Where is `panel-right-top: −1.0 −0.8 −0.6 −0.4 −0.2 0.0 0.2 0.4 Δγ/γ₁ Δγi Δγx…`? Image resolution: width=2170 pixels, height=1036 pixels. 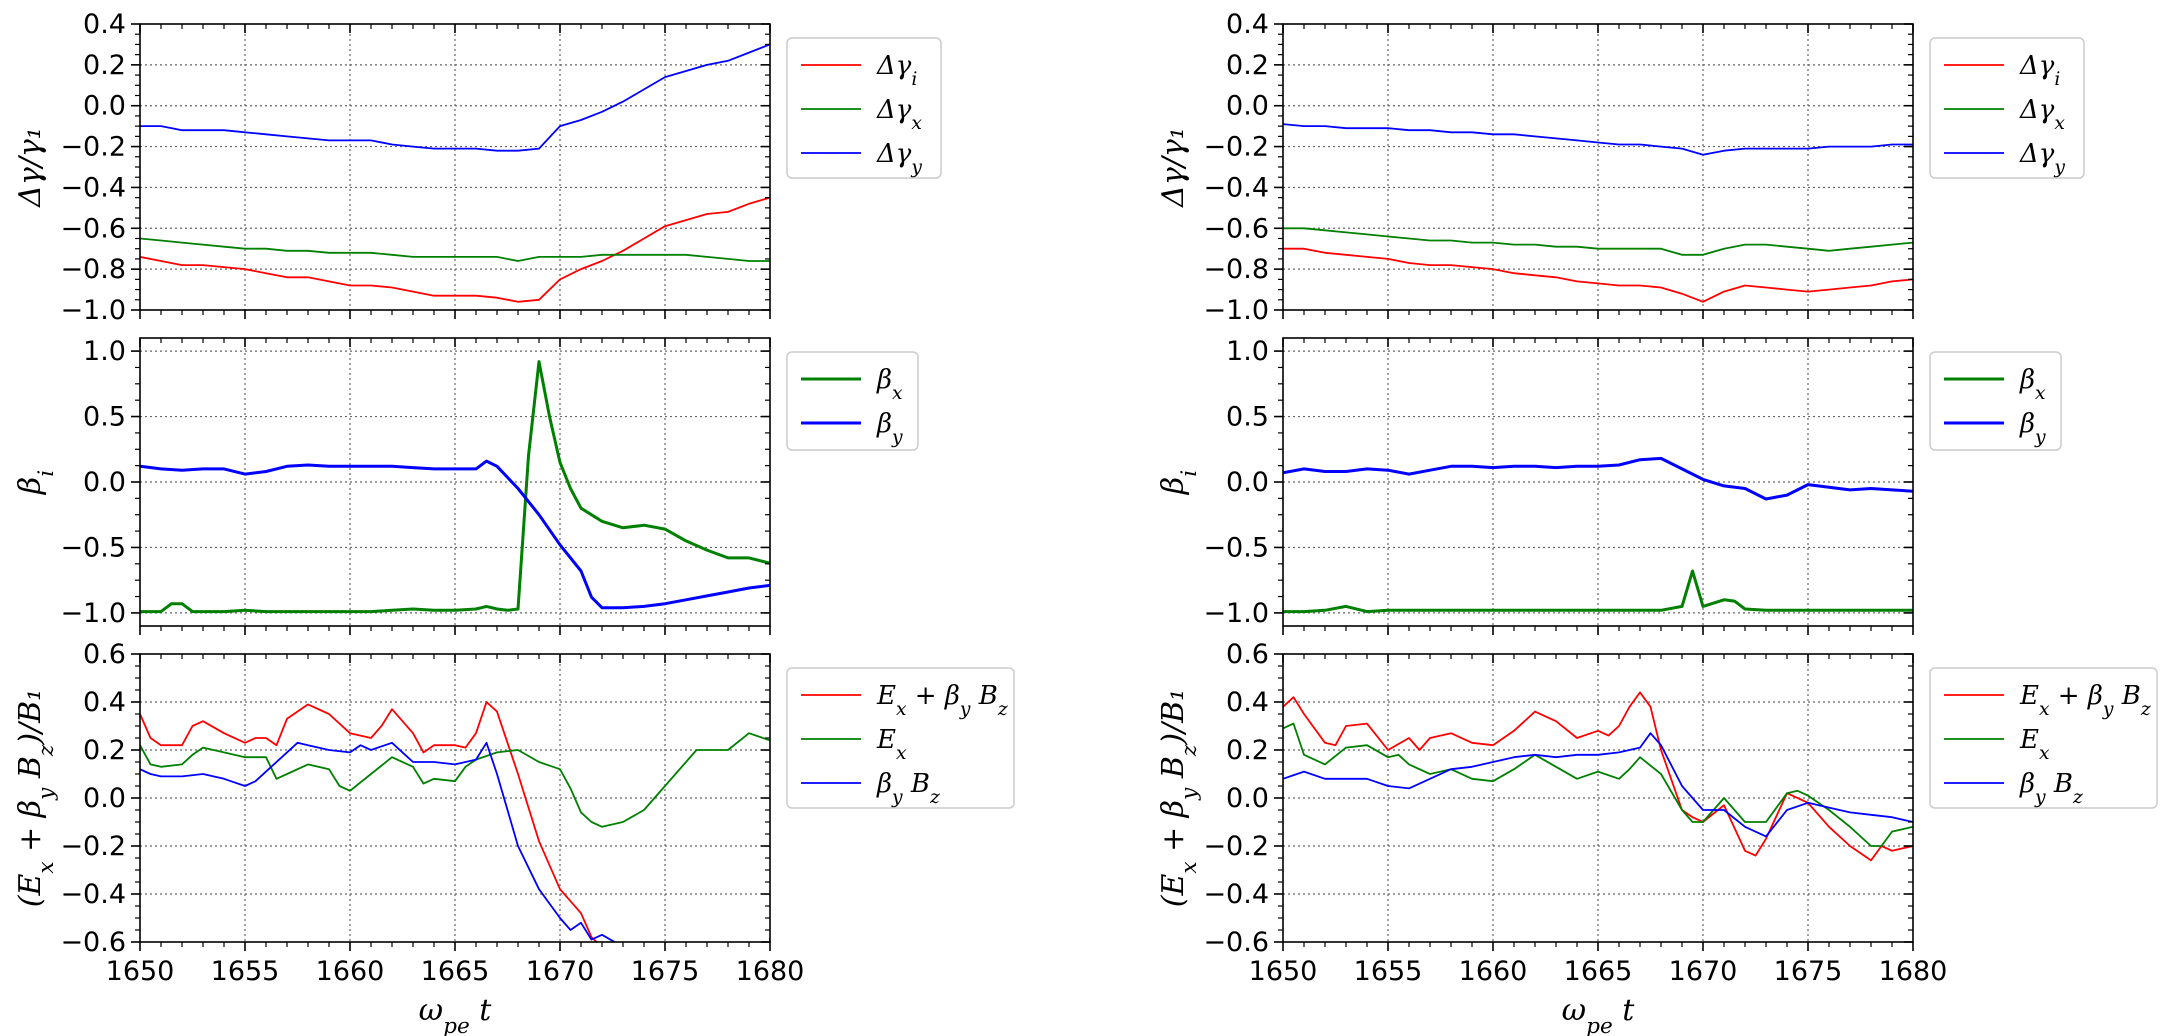 panel-right-top: −1.0 −0.8 −0.6 −0.4 −0.2 0.0 0.2 0.4 Δγ/γ₁ Δγi Δγx… is located at coordinates (1620, 167).